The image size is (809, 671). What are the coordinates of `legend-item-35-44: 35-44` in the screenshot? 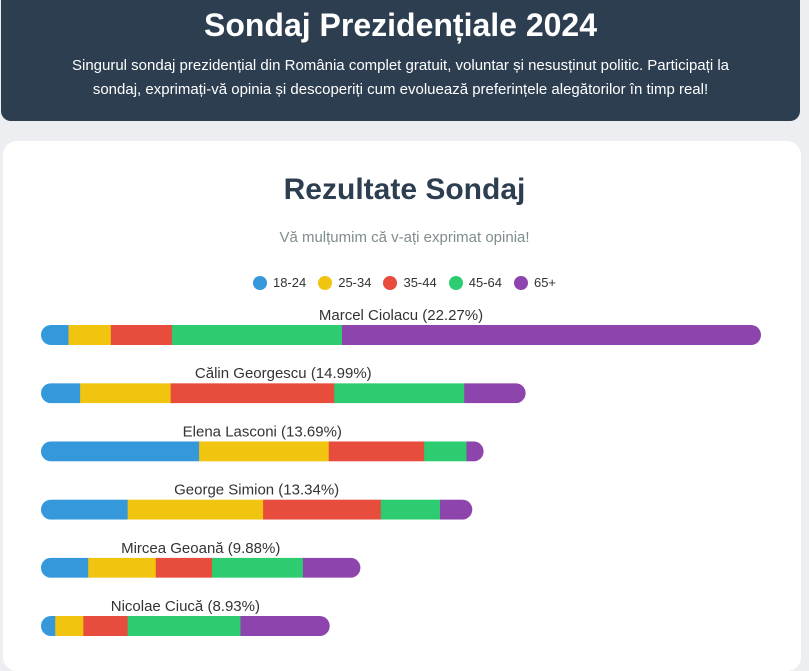 It's located at (410, 282).